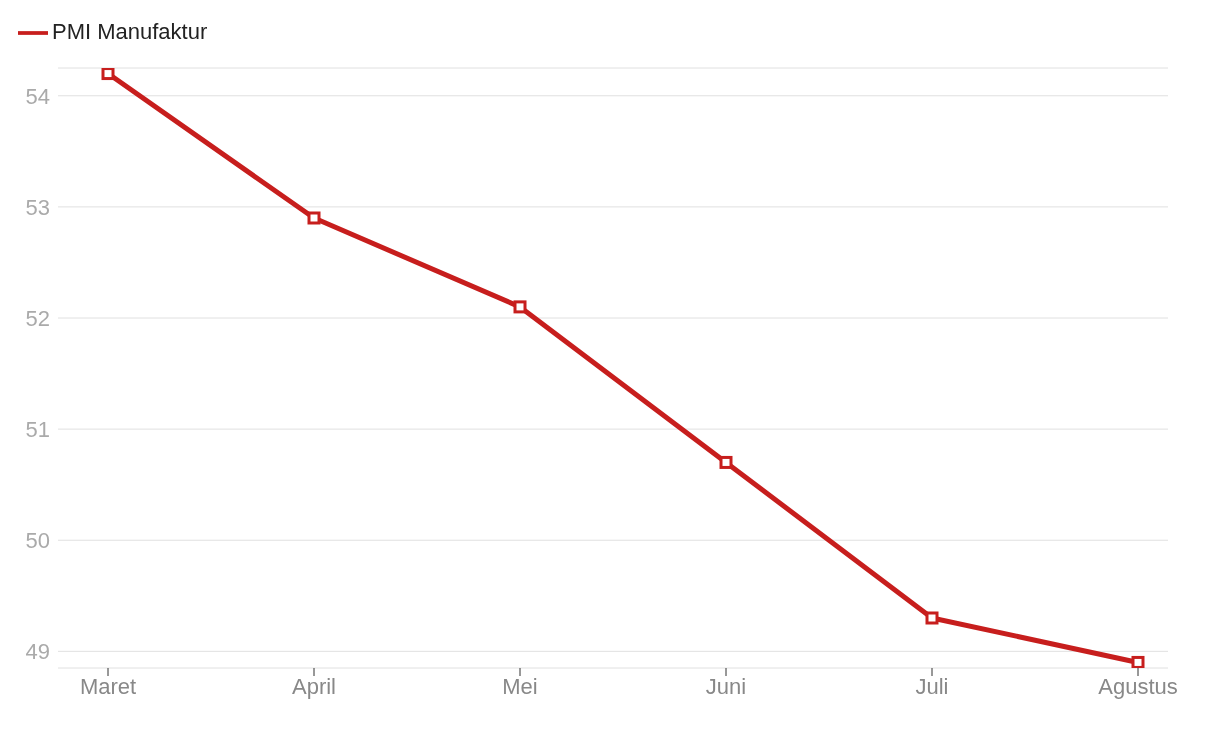 This screenshot has height=754, width=1220. What do you see at coordinates (130, 31) in the screenshot?
I see `legend-label: PMI Manufaktur` at bounding box center [130, 31].